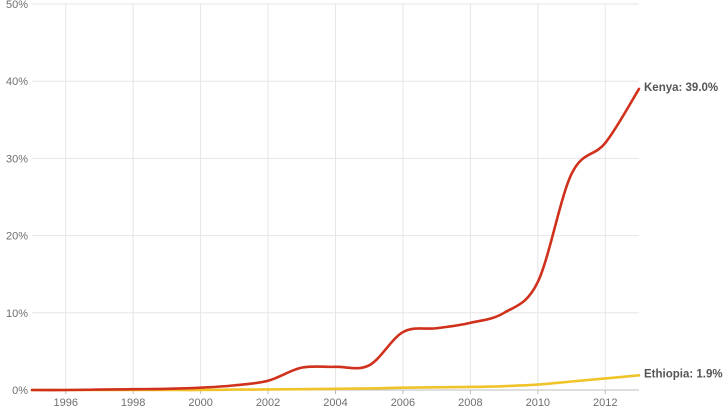  I want to click on y-tick-label: 0%, so click(20, 391).